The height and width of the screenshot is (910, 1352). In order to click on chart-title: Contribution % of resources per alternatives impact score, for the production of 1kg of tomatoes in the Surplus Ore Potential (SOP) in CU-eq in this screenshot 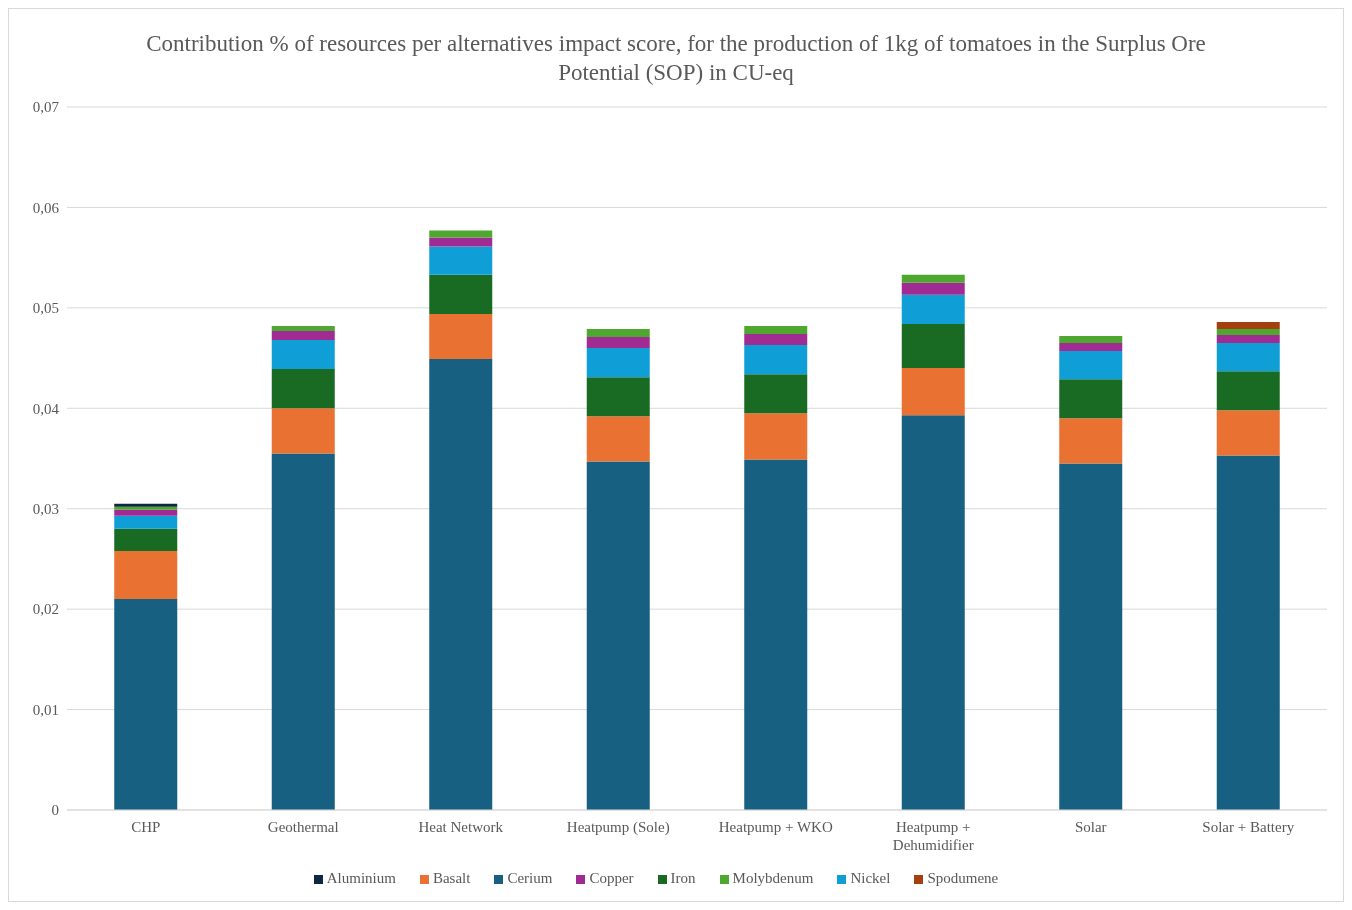, I will do `click(676, 58)`.